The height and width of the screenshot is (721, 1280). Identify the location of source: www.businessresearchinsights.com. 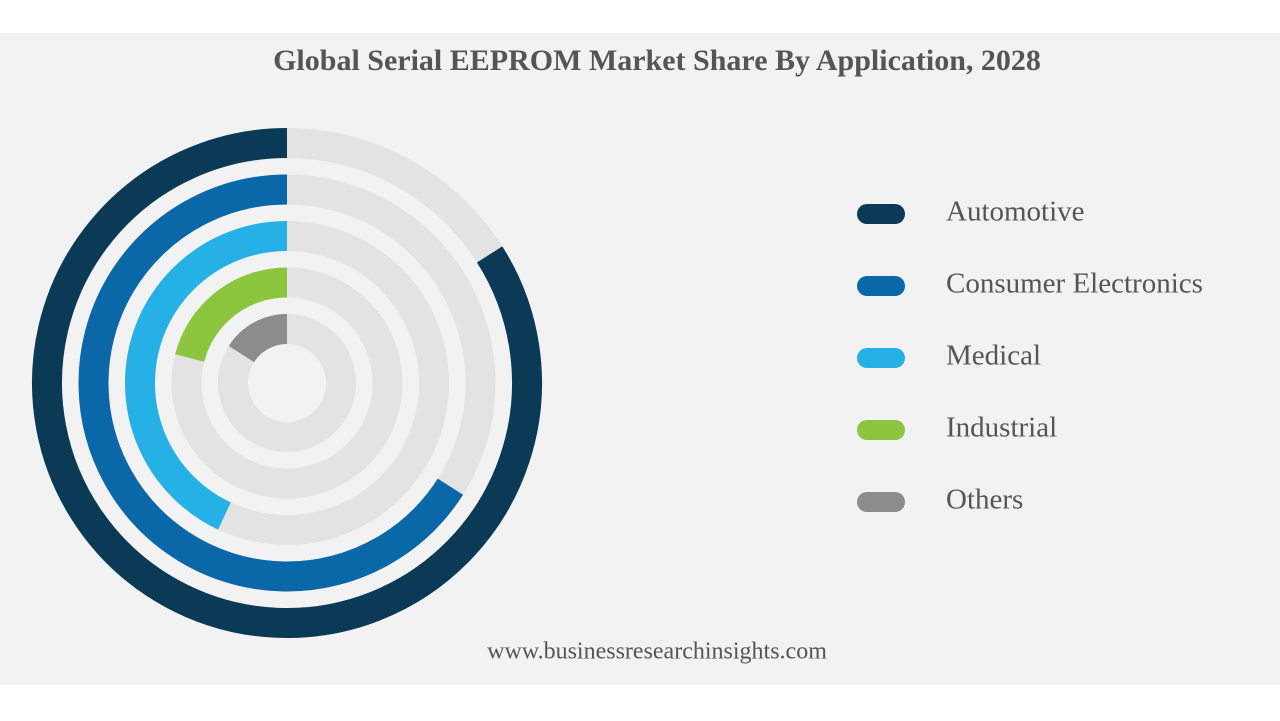
(657, 652).